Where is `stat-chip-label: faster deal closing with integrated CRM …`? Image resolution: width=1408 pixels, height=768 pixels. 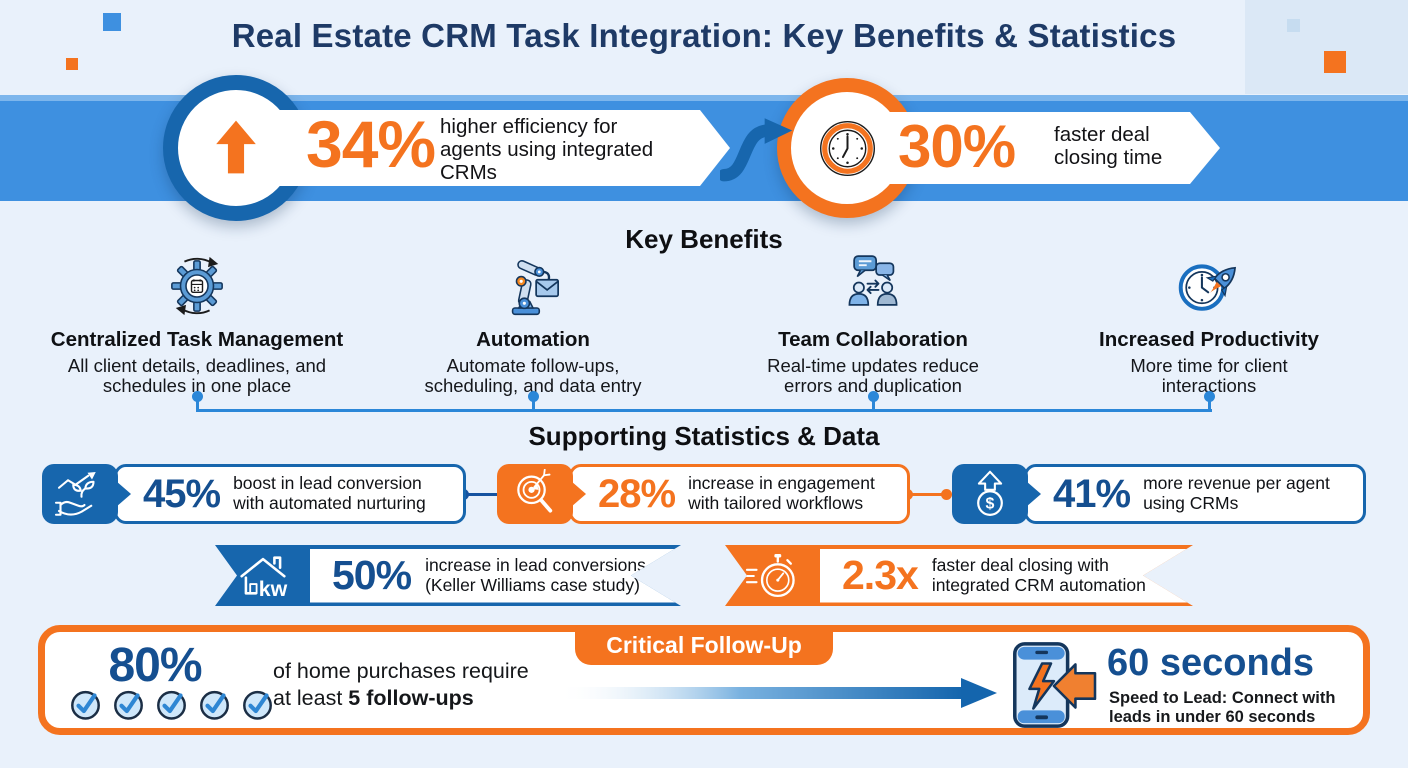 stat-chip-label: faster deal closing with integrated CRM … is located at coordinates (1038, 574).